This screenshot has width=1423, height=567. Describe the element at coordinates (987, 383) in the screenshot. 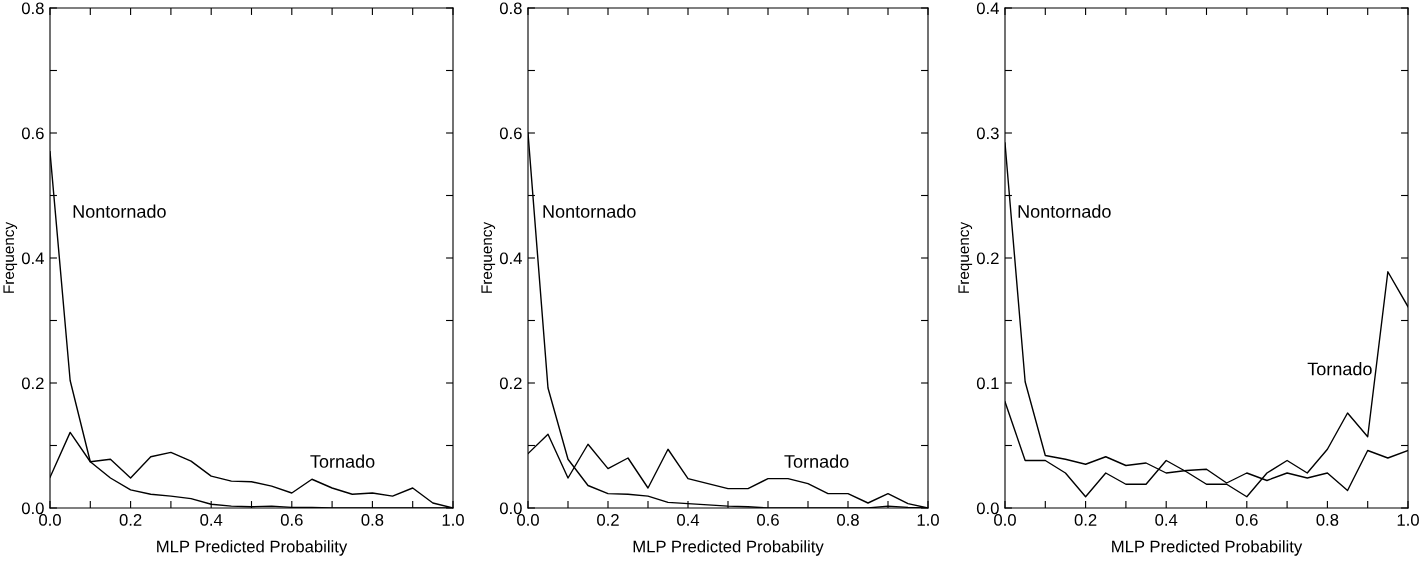

I see `y-tick-label: 0.1` at that location.